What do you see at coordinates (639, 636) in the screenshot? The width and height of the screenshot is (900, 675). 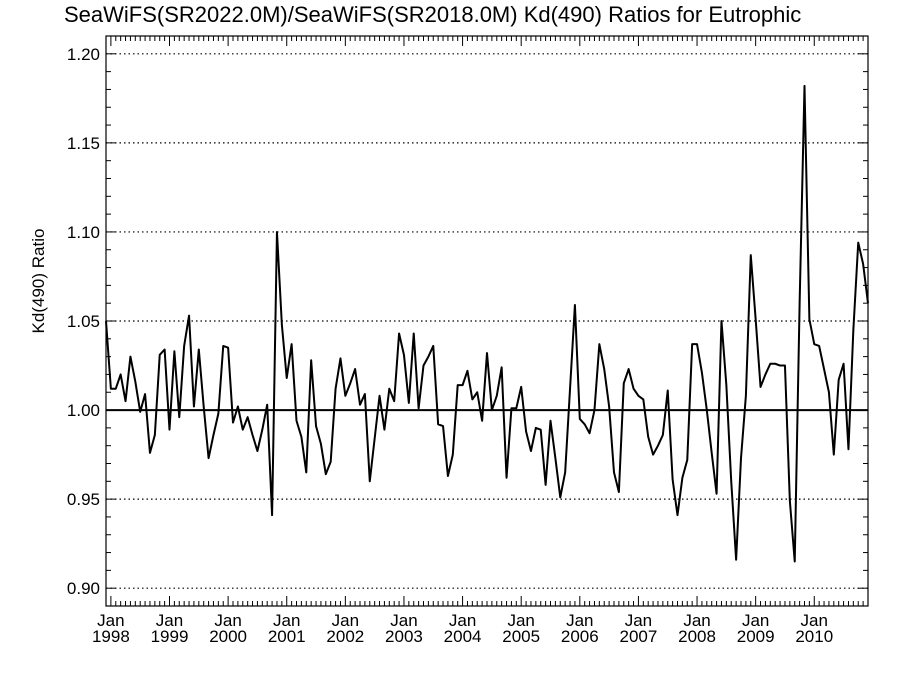 I see `x-tick-label-year: 2007` at bounding box center [639, 636].